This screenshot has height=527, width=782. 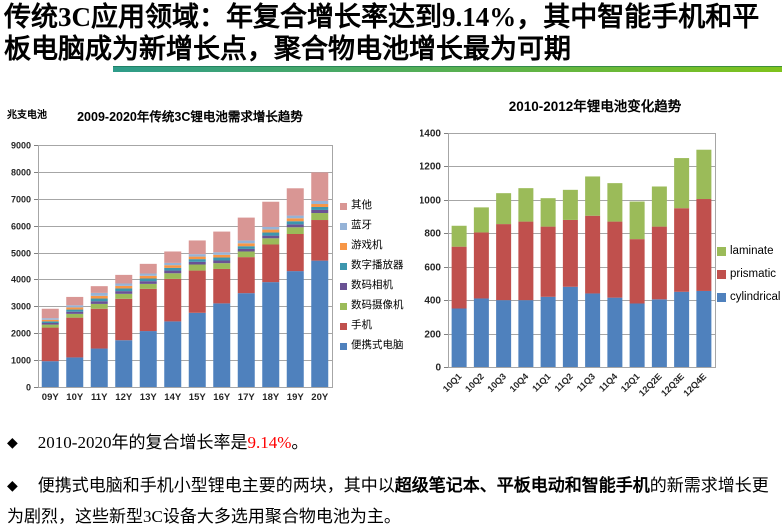 I want to click on y-axis-label: 6000, so click(x=21, y=227).